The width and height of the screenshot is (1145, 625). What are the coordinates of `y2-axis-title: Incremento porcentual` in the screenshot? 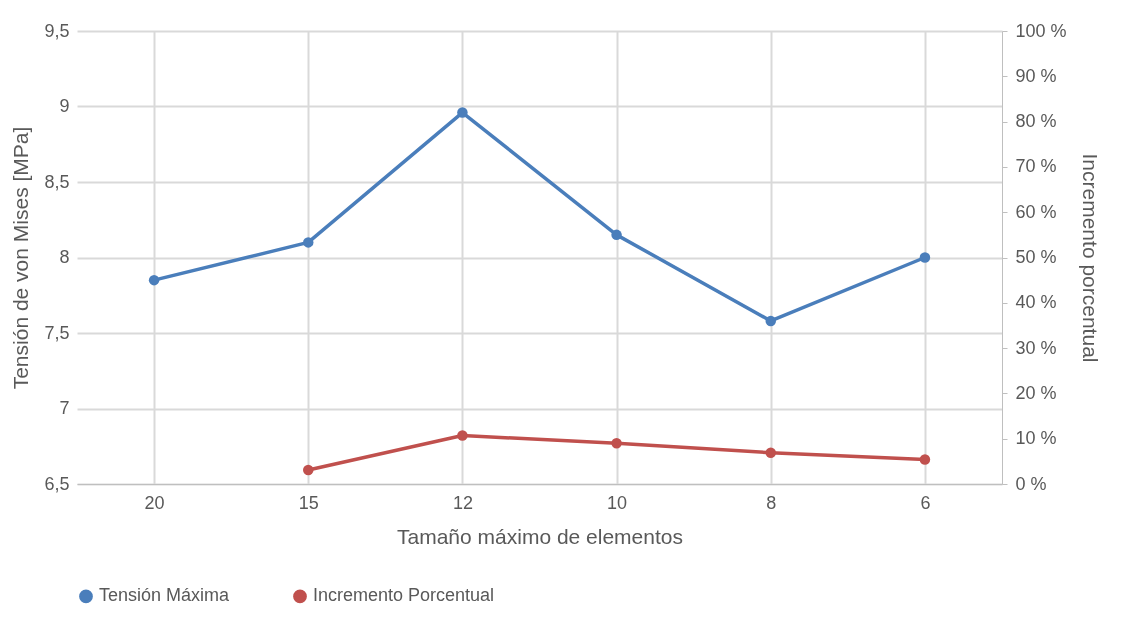 It's located at (1090, 258).